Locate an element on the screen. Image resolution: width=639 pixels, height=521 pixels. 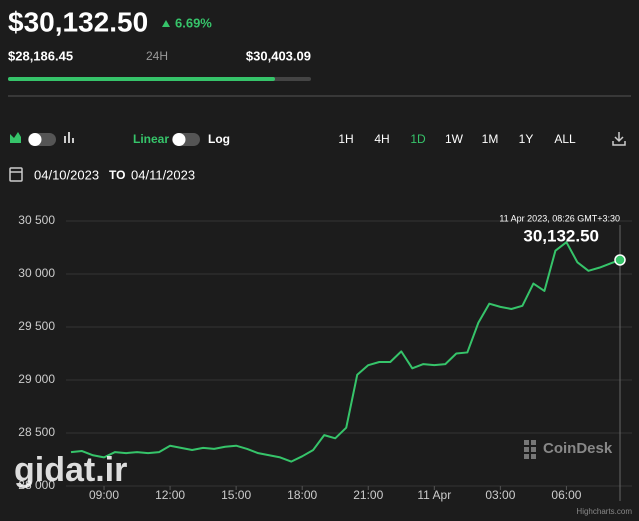
date-to-label: TO is located at coordinates (117, 175).